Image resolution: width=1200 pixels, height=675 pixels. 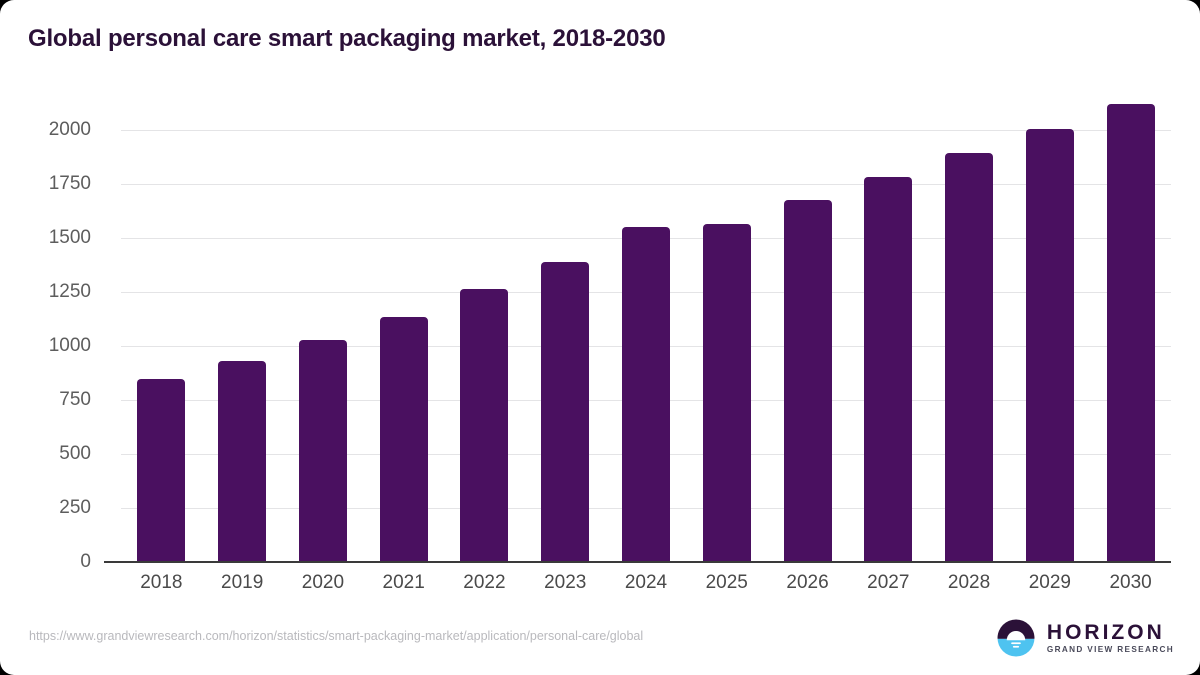 I want to click on y-tick-label: 1250, so click(x=69, y=291).